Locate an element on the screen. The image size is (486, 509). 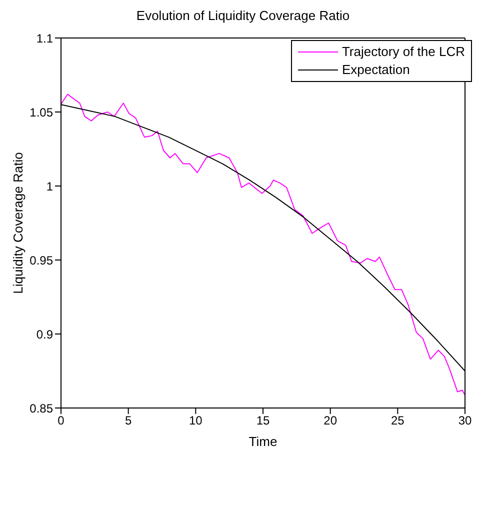
y-tick-label: 0.95 is located at coordinates (42, 260).